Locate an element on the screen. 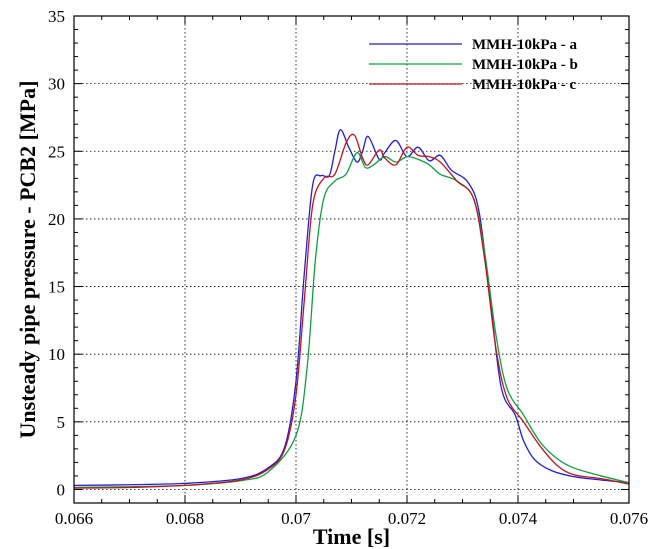 The height and width of the screenshot is (549, 662). y-tick-label: 5 is located at coordinates (61, 422).